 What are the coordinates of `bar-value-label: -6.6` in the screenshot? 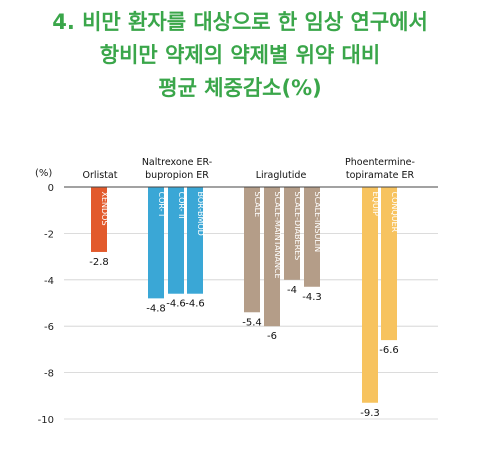 It's located at (389, 350).